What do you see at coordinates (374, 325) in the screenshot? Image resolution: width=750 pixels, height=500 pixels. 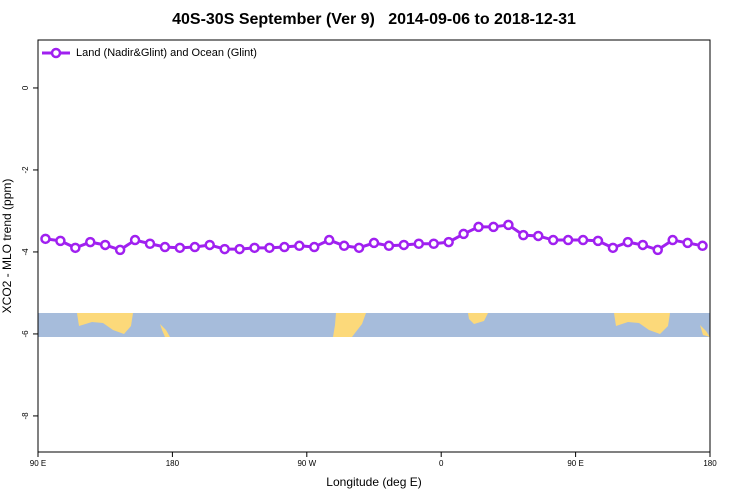 I see `map-strip` at bounding box center [374, 325].